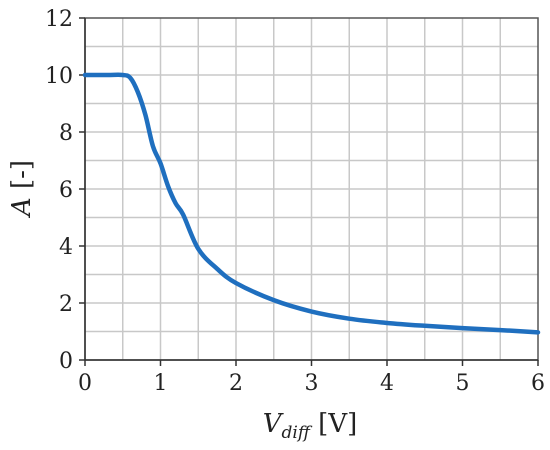 The image size is (550, 450). I want to click on x-axis-label: Vdiff [V], so click(310, 426).